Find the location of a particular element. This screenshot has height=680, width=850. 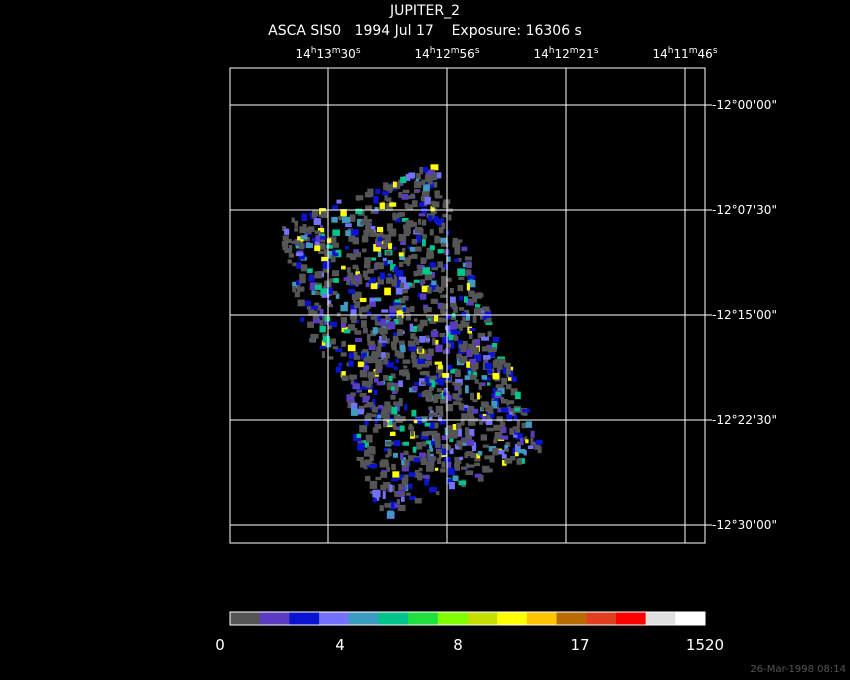

ra-value: 11 is located at coordinates (680, 54).